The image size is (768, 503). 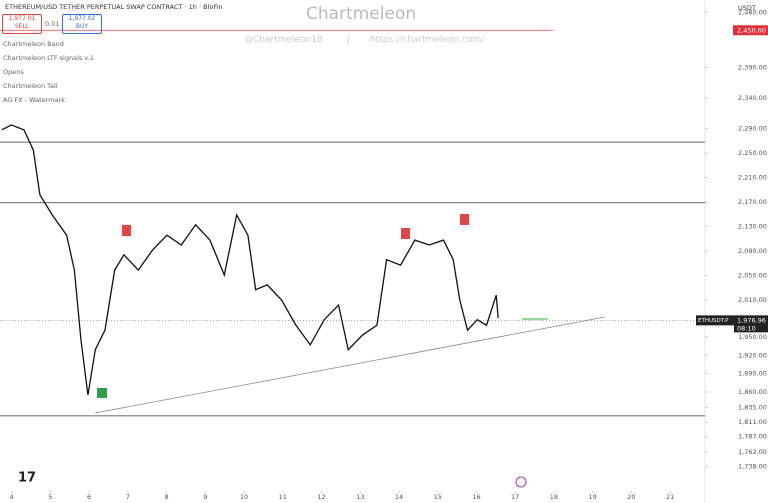 I want to click on y-tick-label: 2,250.00, so click(x=752, y=153).